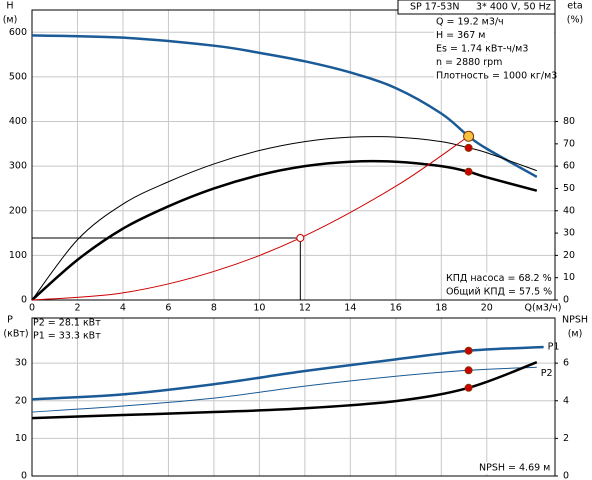 The height and width of the screenshot is (480, 592). I want to click on y2-axis-unit: (м), so click(575, 334).